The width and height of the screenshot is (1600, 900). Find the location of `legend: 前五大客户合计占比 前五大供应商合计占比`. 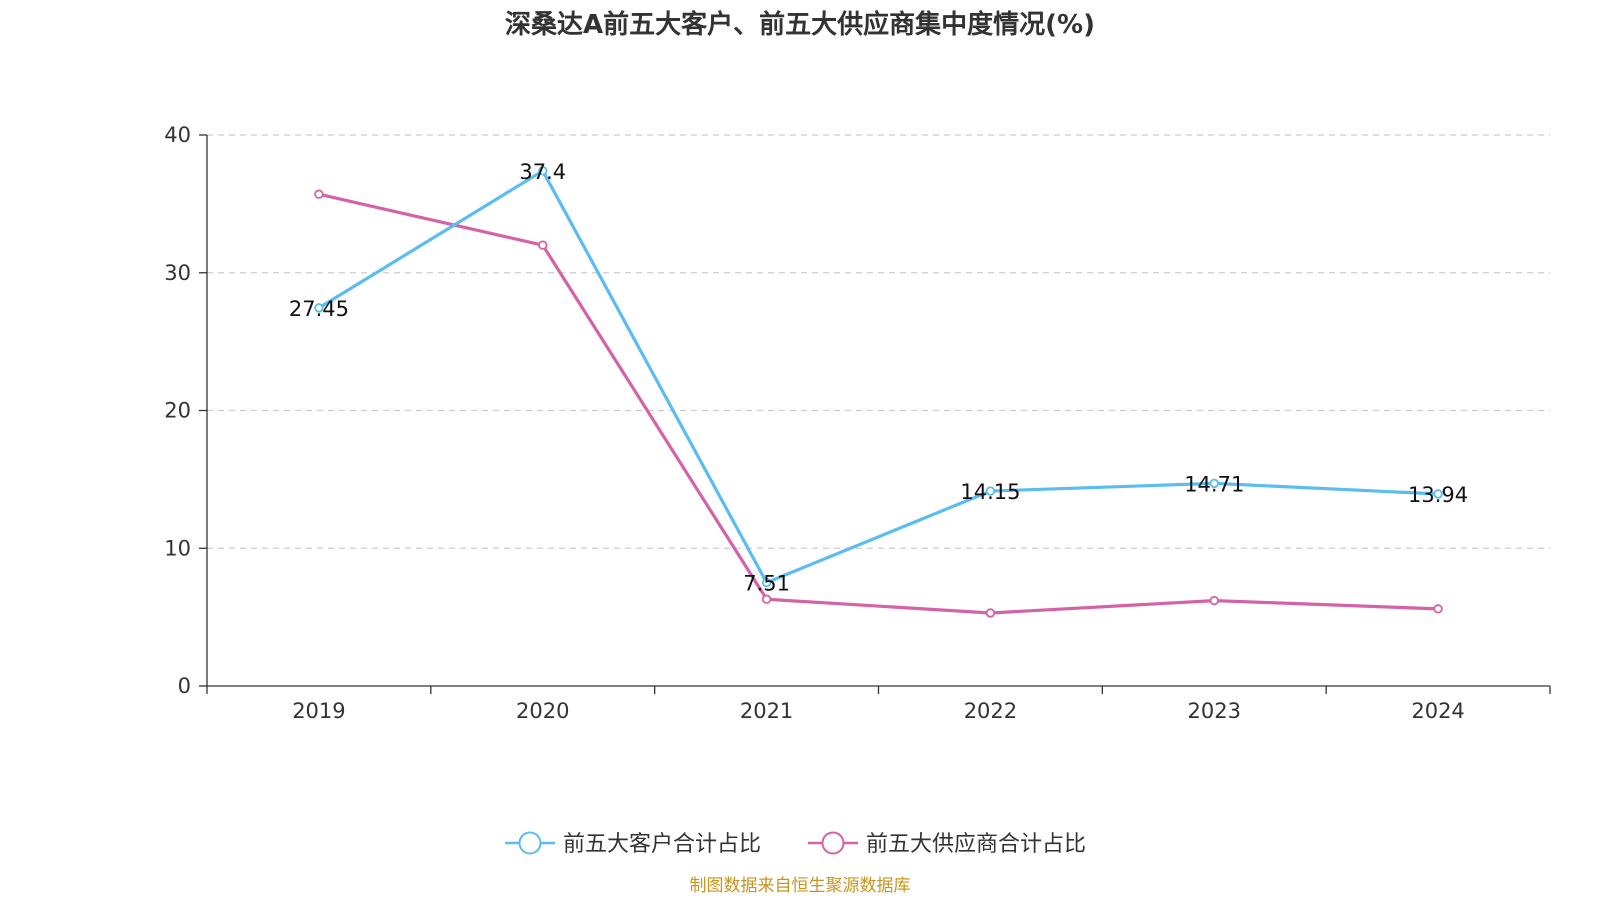

legend: 前五大客户合计占比 前五大供应商合计占比 is located at coordinates (795, 844).